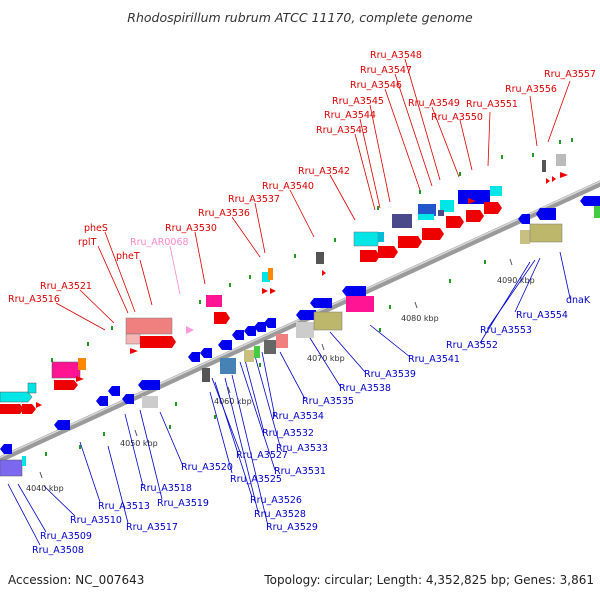 The width and height of the screenshot is (600, 600). What do you see at coordinates (191, 228) in the screenshot?
I see `gene-label: Rru_A3530` at bounding box center [191, 228].